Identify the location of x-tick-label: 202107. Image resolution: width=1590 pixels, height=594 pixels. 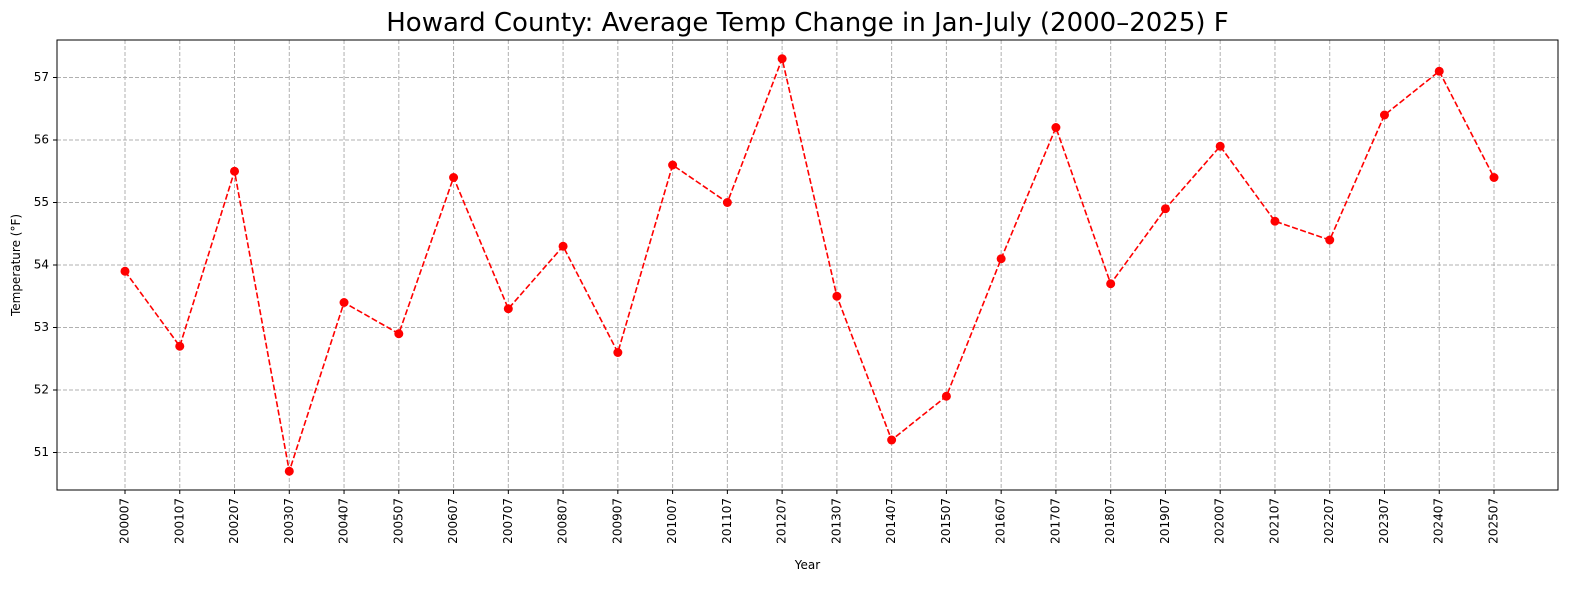
(1274, 521).